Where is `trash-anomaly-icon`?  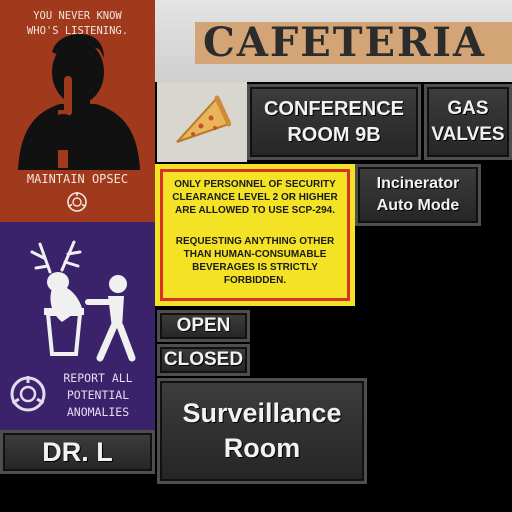 trash-anomaly-icon is located at coordinates (83, 301).